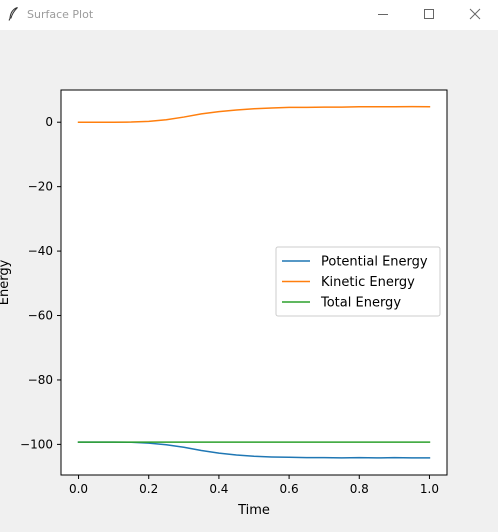 This screenshot has height=532, width=498. Describe the element at coordinates (368, 282) in the screenshot. I see `legend-label-kinetic-energy: Kinetic Energy` at that location.